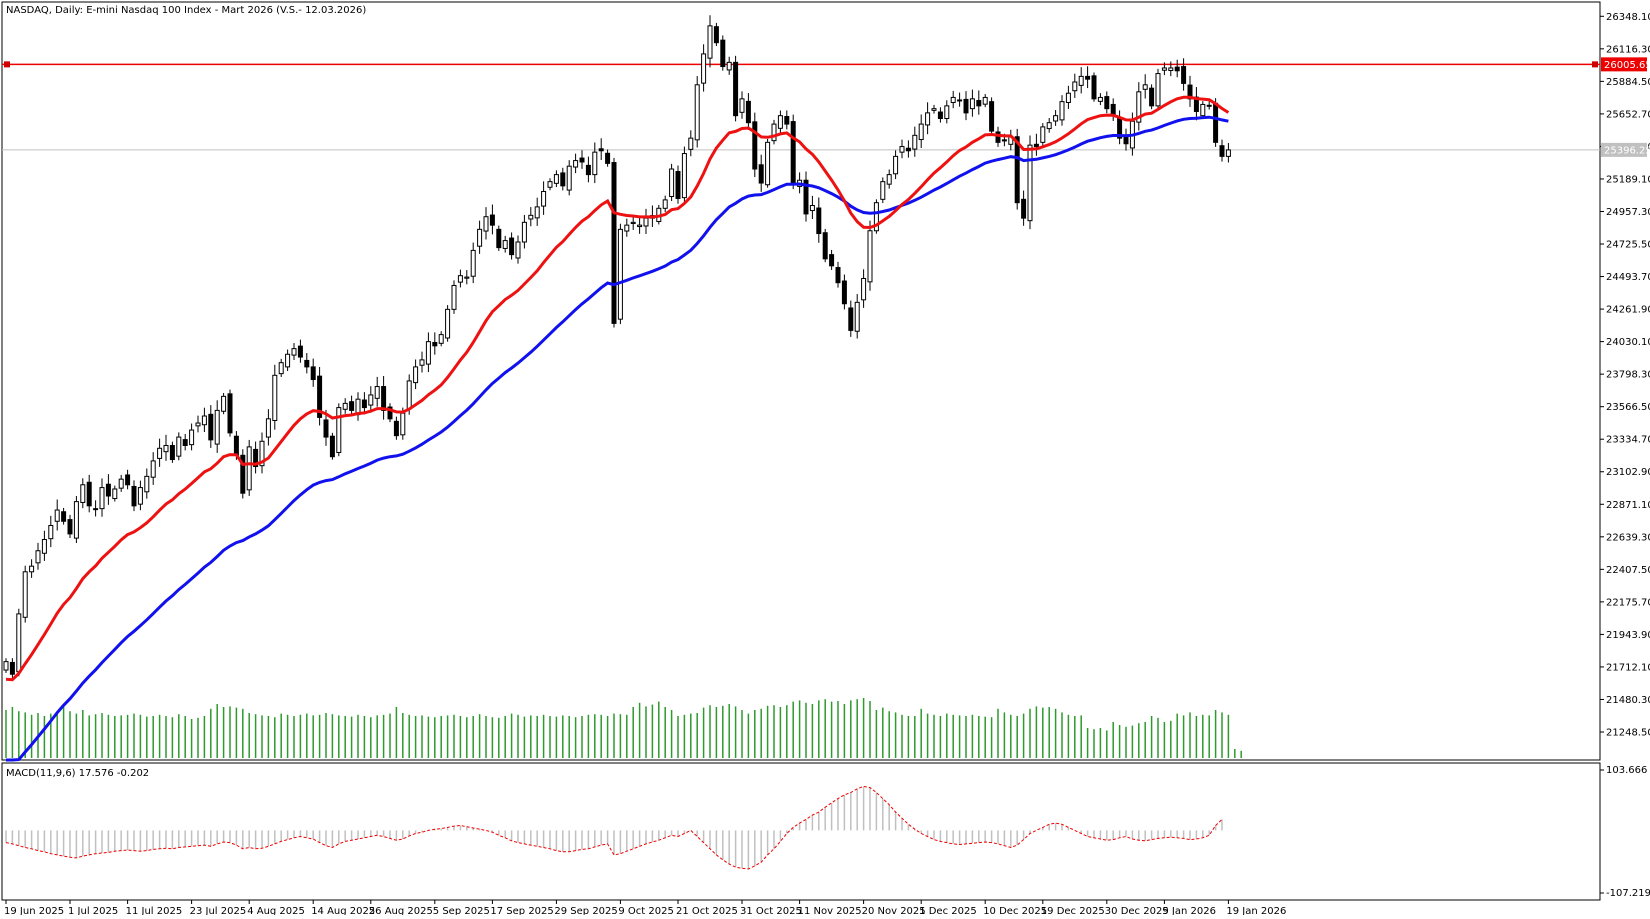 This screenshot has width=1650, height=919. Describe the element at coordinates (1628, 342) in the screenshot. I see `price-tick-label: 24030.10` at that location.